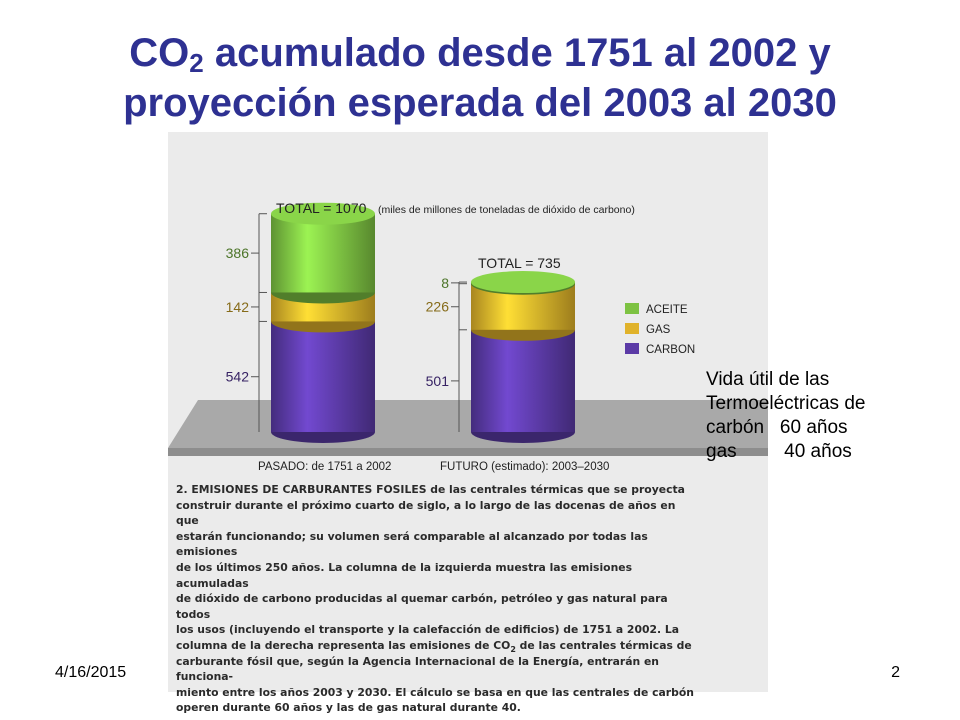 The image size is (960, 720). Describe the element at coordinates (777, 427) in the screenshot. I see `lifetime-note-line: carbón 60 años` at that location.